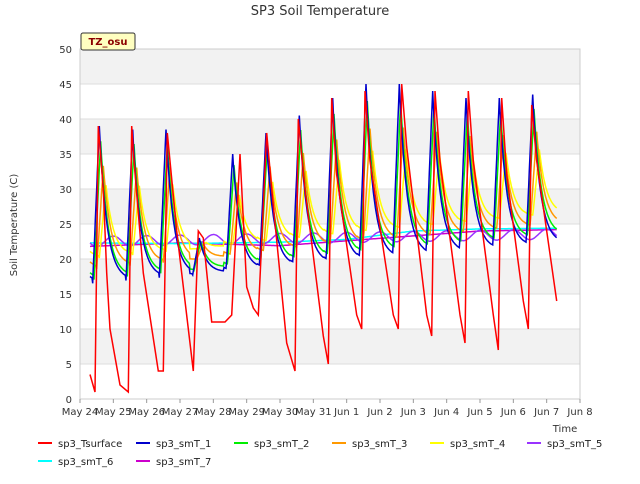 The image size is (640, 484). I want to click on annotation-box, so click(108, 41).